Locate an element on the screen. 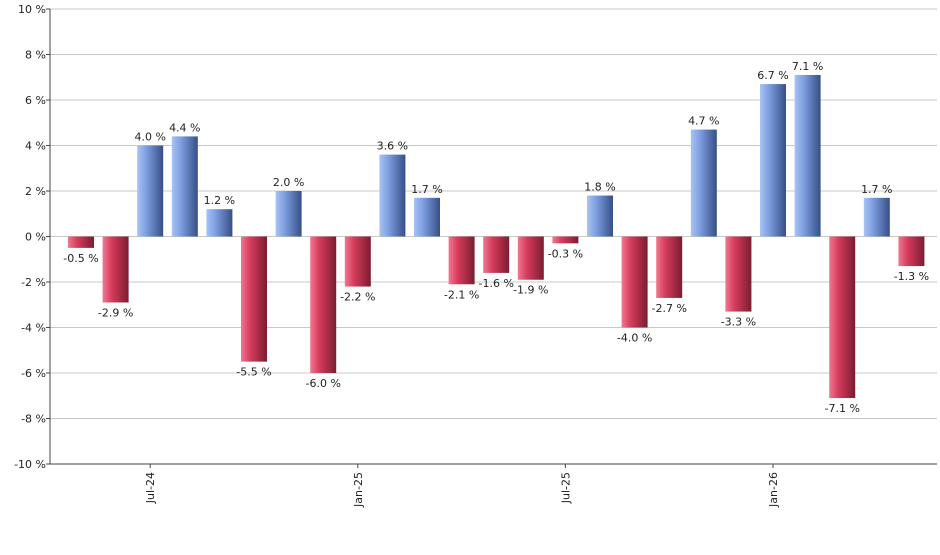  data-label: 2.0 % is located at coordinates (288, 182).